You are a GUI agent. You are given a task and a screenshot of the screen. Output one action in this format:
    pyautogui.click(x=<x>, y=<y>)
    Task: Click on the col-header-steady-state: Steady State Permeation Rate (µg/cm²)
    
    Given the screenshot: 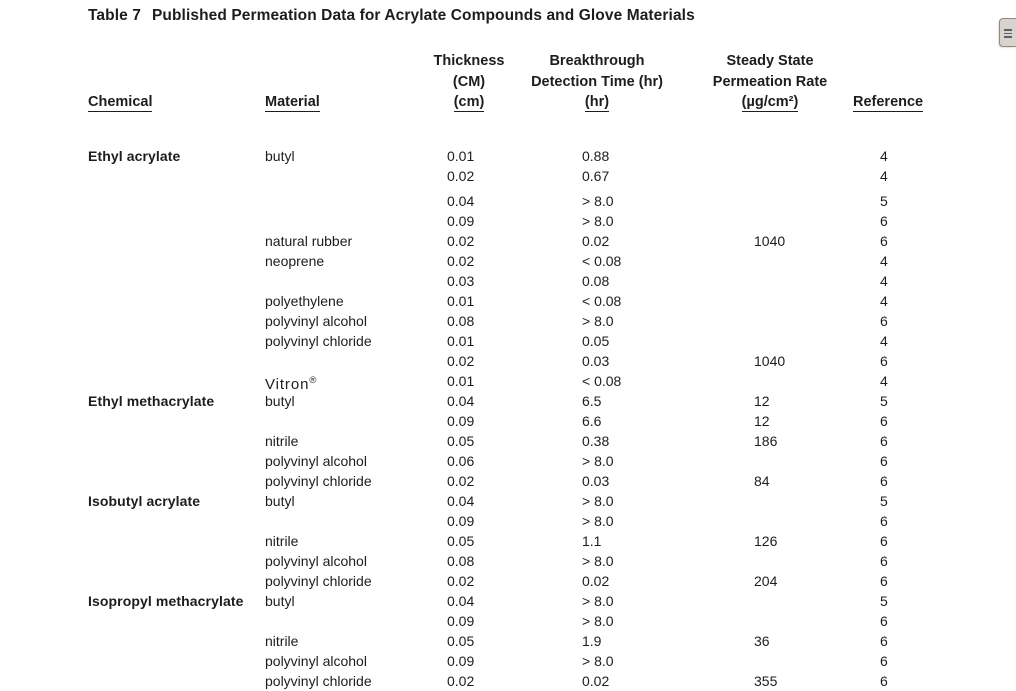 What is the action you would take?
    pyautogui.click(x=770, y=82)
    